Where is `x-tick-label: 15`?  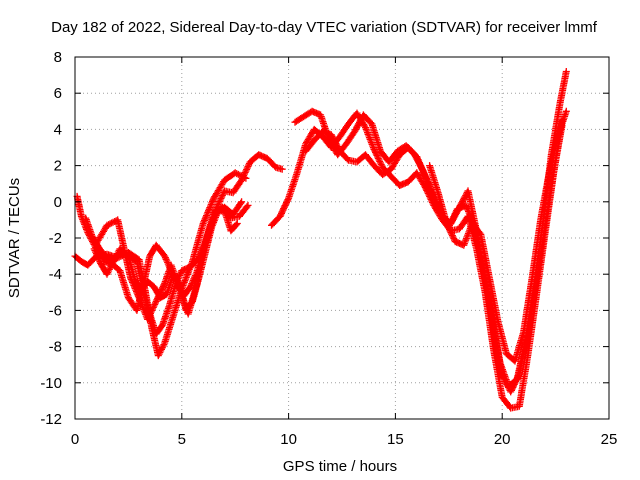
x-tick-label: 15 is located at coordinates (395, 439).